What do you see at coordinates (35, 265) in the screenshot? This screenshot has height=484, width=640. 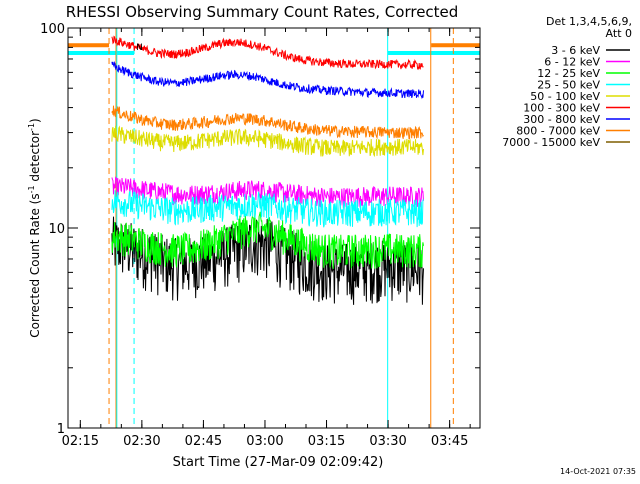 I see `y-axis-label-part1: Corrected Count Rate (s` at bounding box center [35, 265].